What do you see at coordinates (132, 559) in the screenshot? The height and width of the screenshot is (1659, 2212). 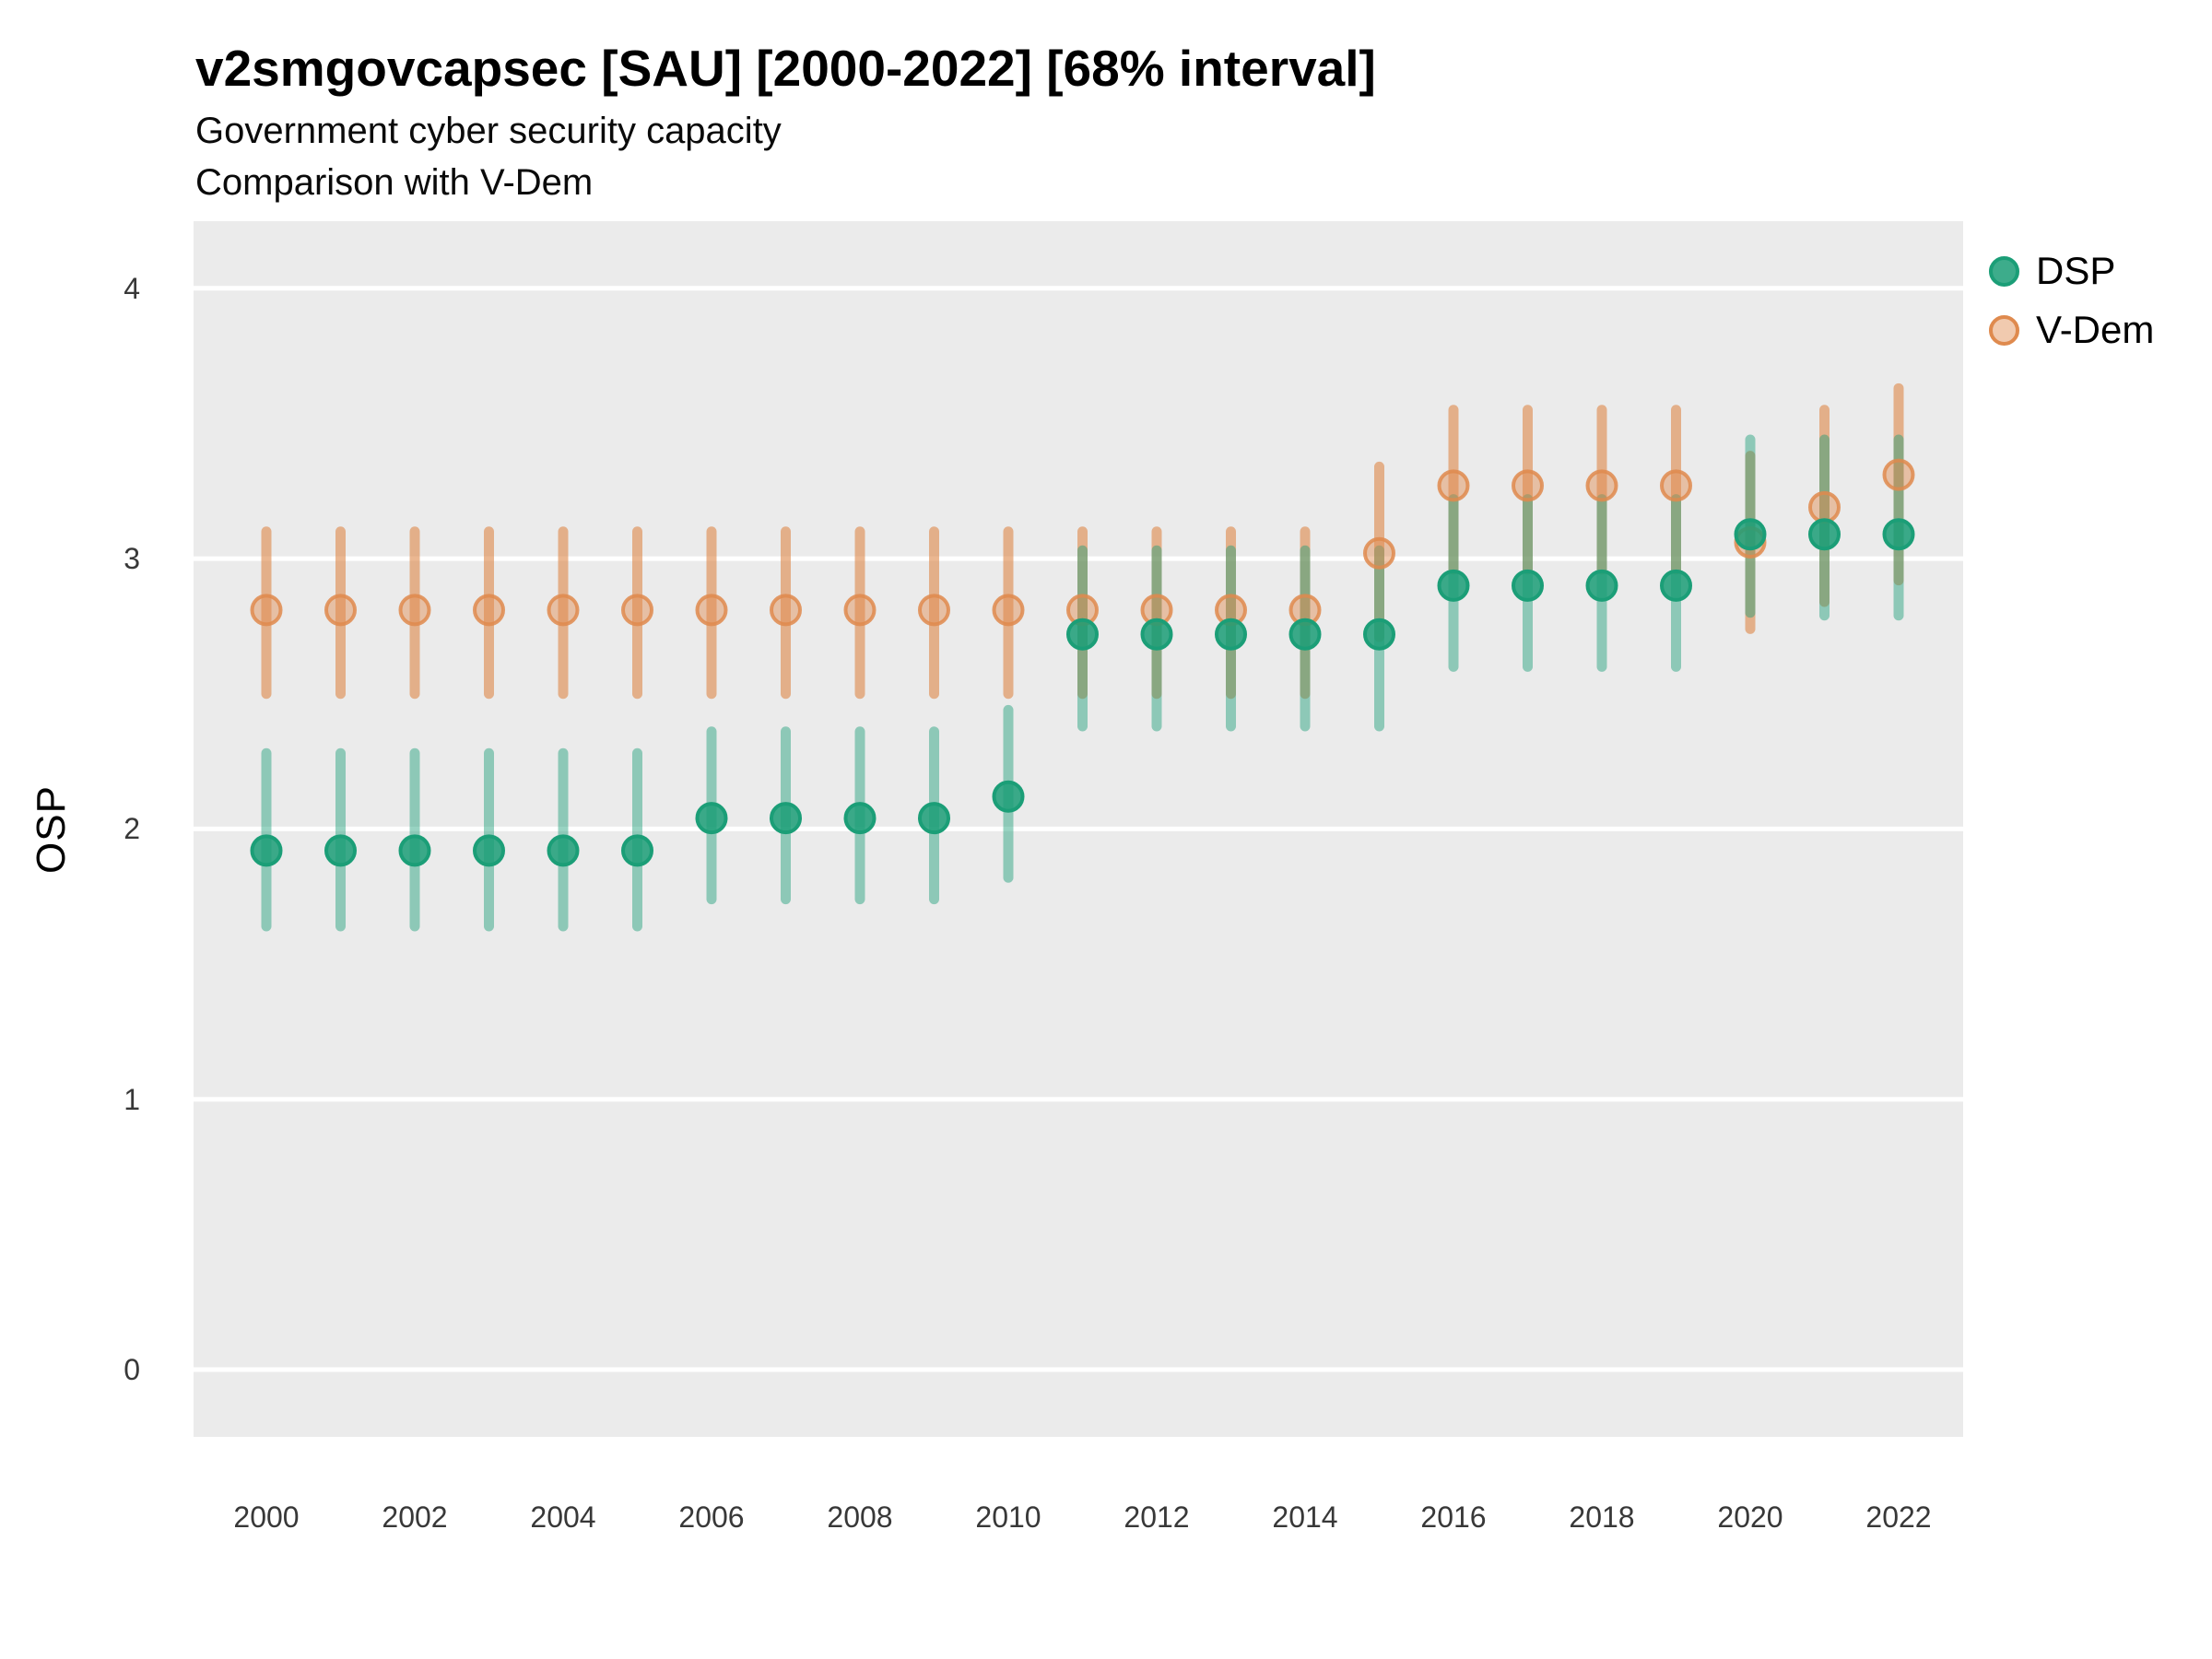 I see `y-tick-label: 3` at bounding box center [132, 559].